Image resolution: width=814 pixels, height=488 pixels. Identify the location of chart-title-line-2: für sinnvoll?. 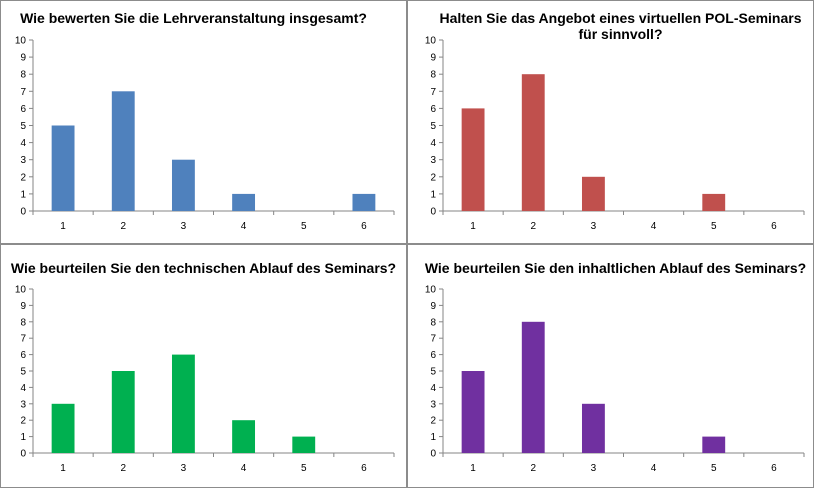
(620, 34).